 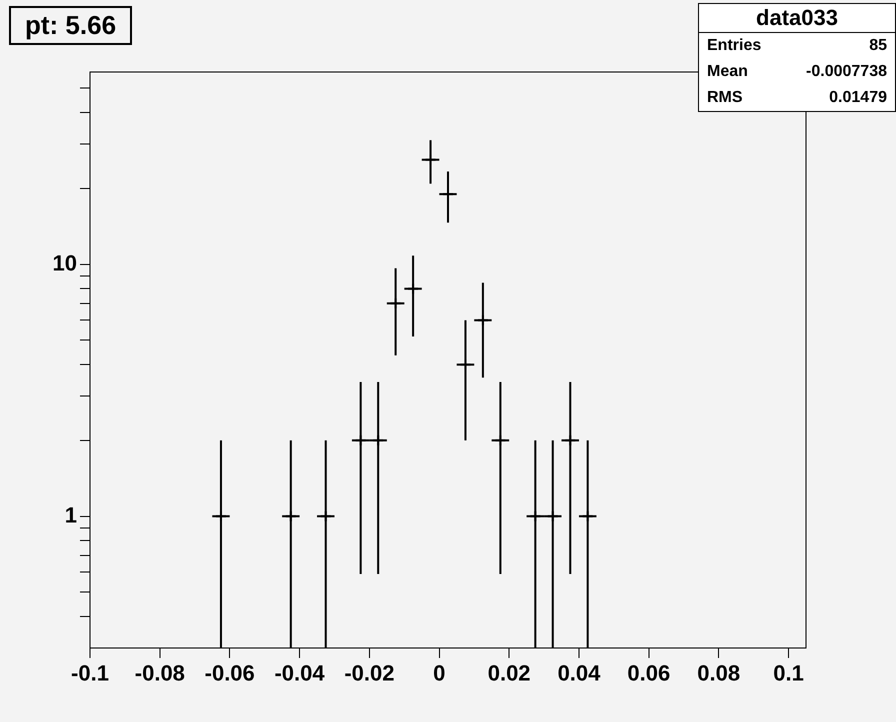 What do you see at coordinates (846, 72) in the screenshot?
I see `text: -0.0007738` at bounding box center [846, 72].